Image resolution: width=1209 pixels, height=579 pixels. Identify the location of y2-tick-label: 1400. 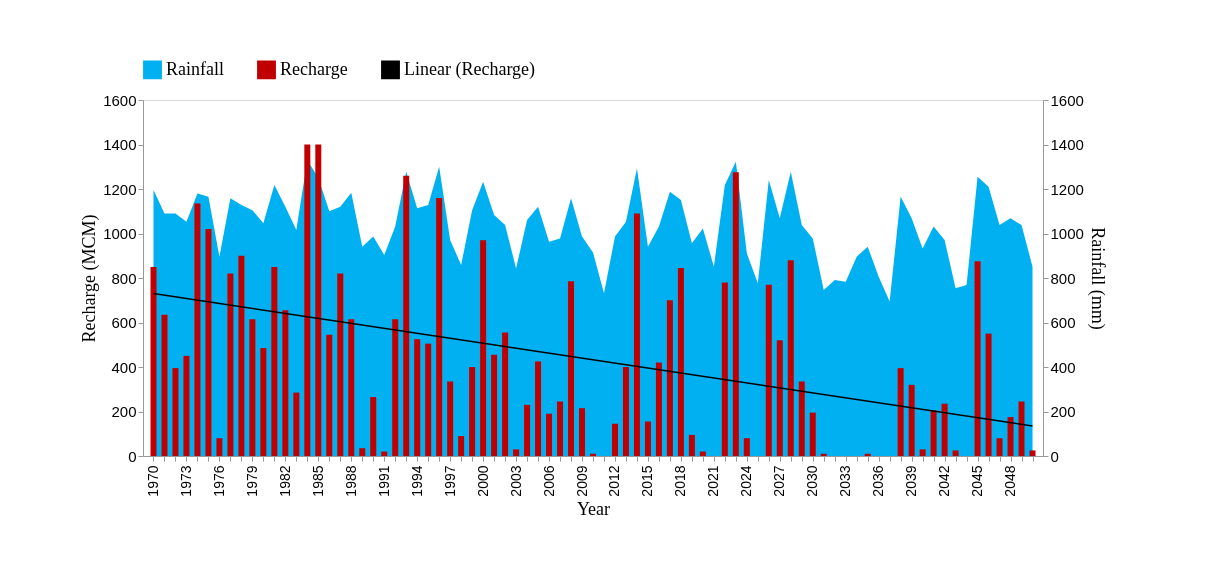
(1067, 144).